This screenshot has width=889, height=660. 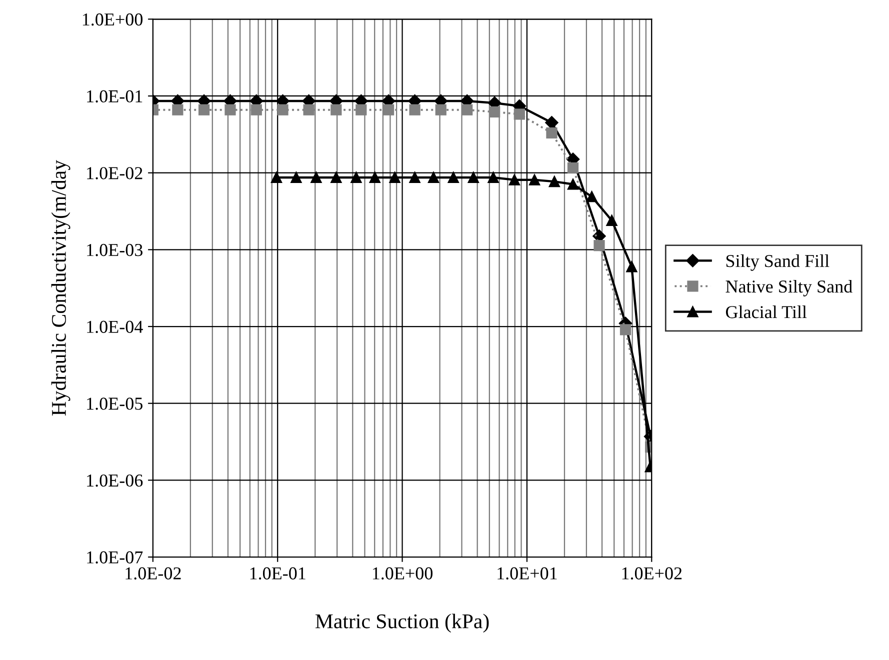 What do you see at coordinates (115, 557) in the screenshot?
I see `y-tick-label: 1.0E-07` at bounding box center [115, 557].